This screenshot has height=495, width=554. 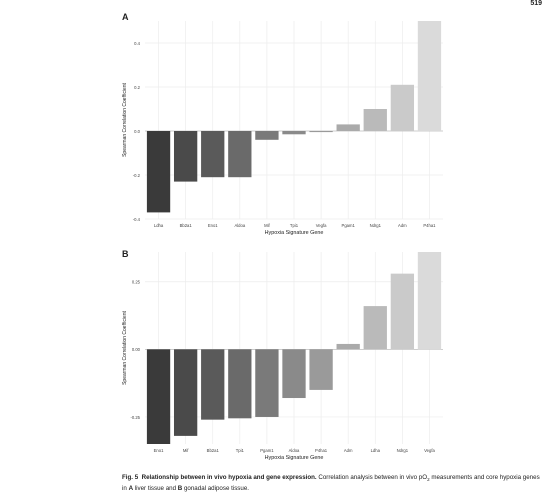 What do you see at coordinates (131, 488) in the screenshot?
I see `caption-tissue-a-letter: A` at bounding box center [131, 488].